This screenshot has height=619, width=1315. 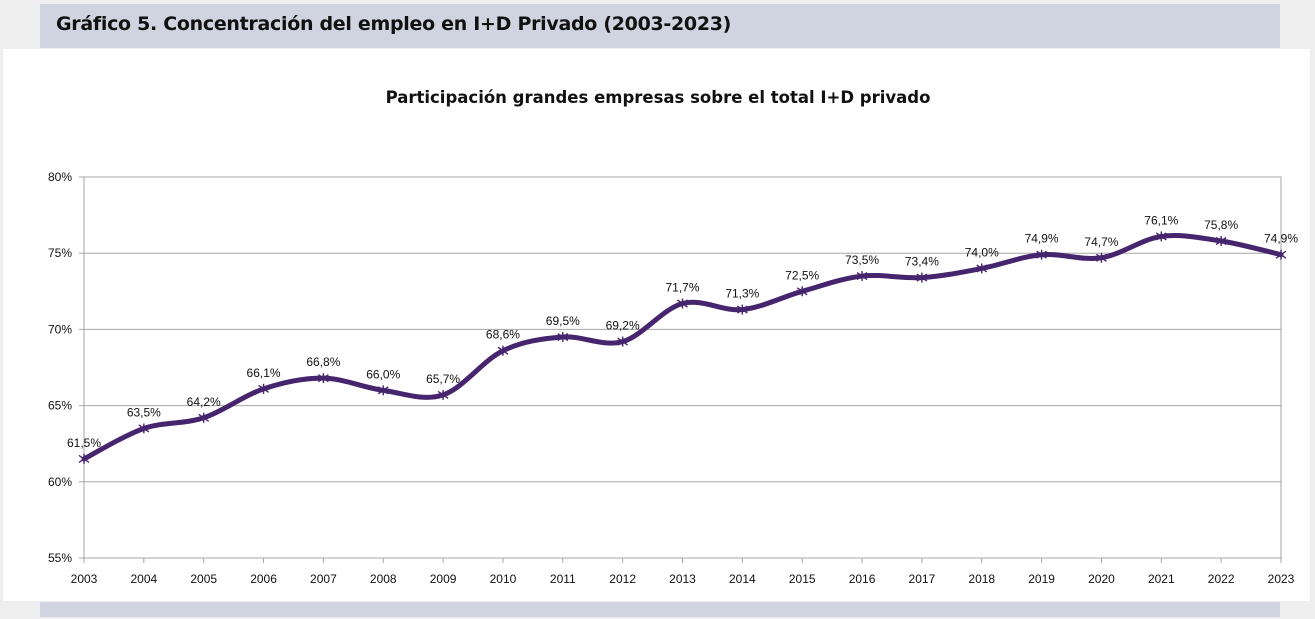 I want to click on data-label: 69,5%, so click(x=563, y=321).